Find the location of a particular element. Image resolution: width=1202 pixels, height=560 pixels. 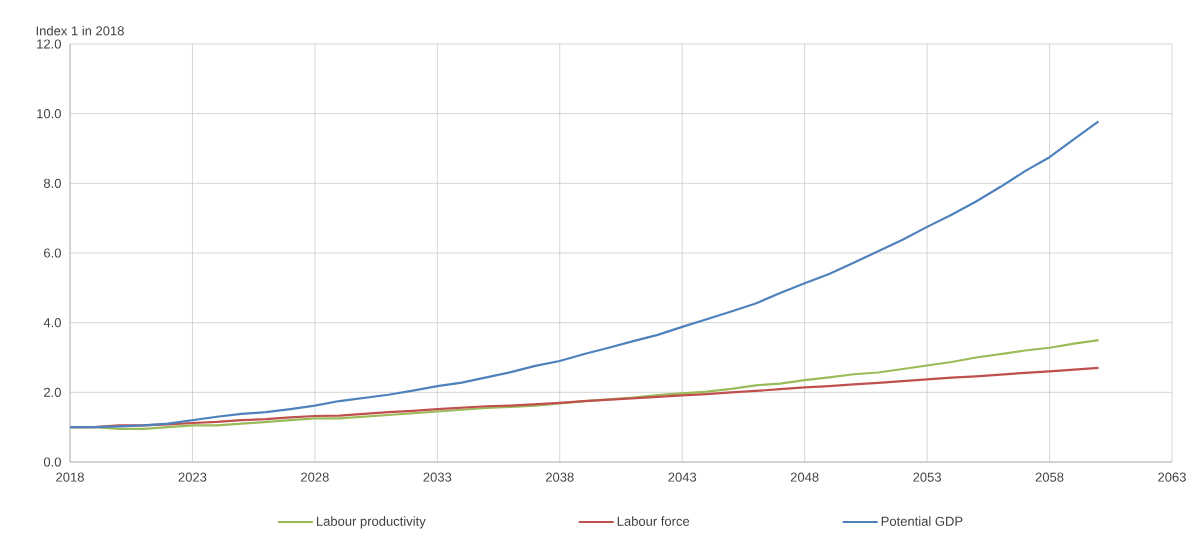

y-tick-label: 10.0 is located at coordinates (49, 114).